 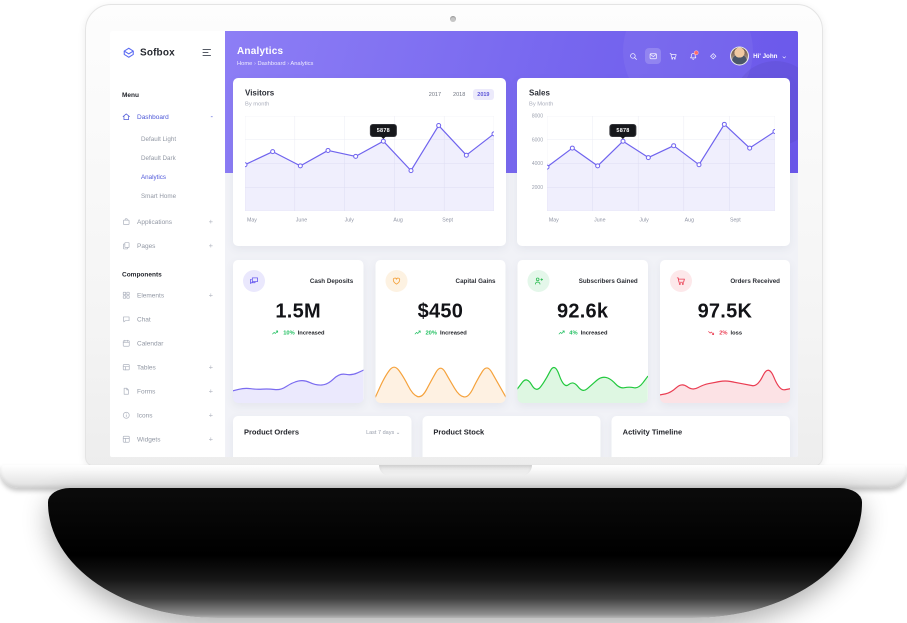 What do you see at coordinates (434, 94) in the screenshot?
I see `year-button: 2017` at bounding box center [434, 94].